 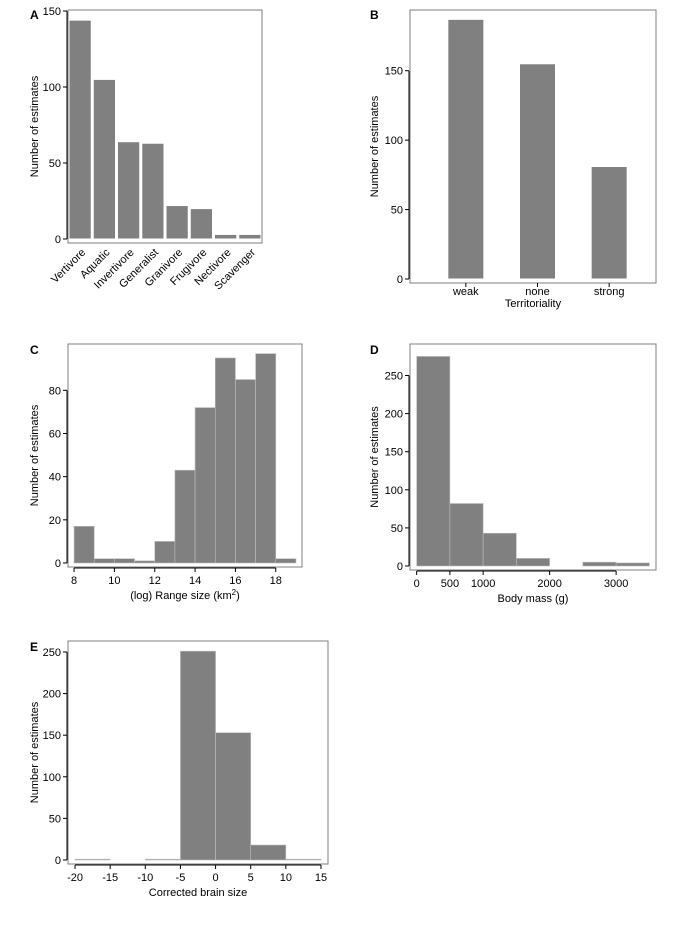 What do you see at coordinates (533, 304) in the screenshot?
I see `x-axis-title: Territoriality` at bounding box center [533, 304].